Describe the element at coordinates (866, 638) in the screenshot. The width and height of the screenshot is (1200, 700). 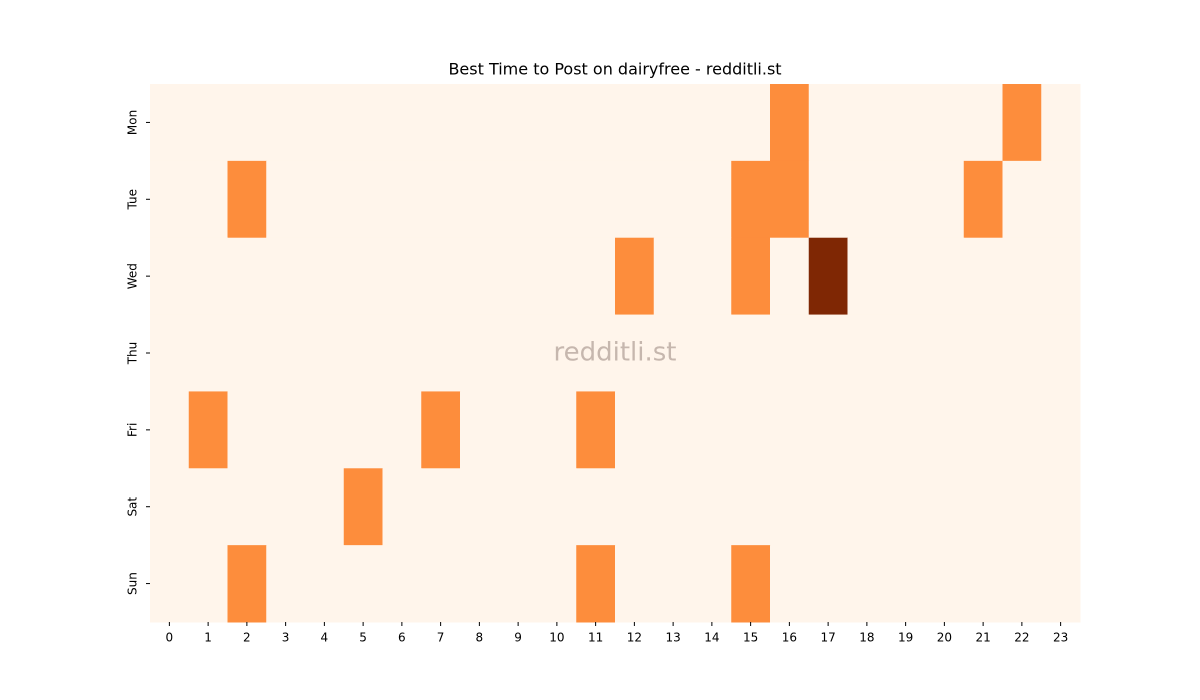
I see `x-tick-label: 18` at that location.